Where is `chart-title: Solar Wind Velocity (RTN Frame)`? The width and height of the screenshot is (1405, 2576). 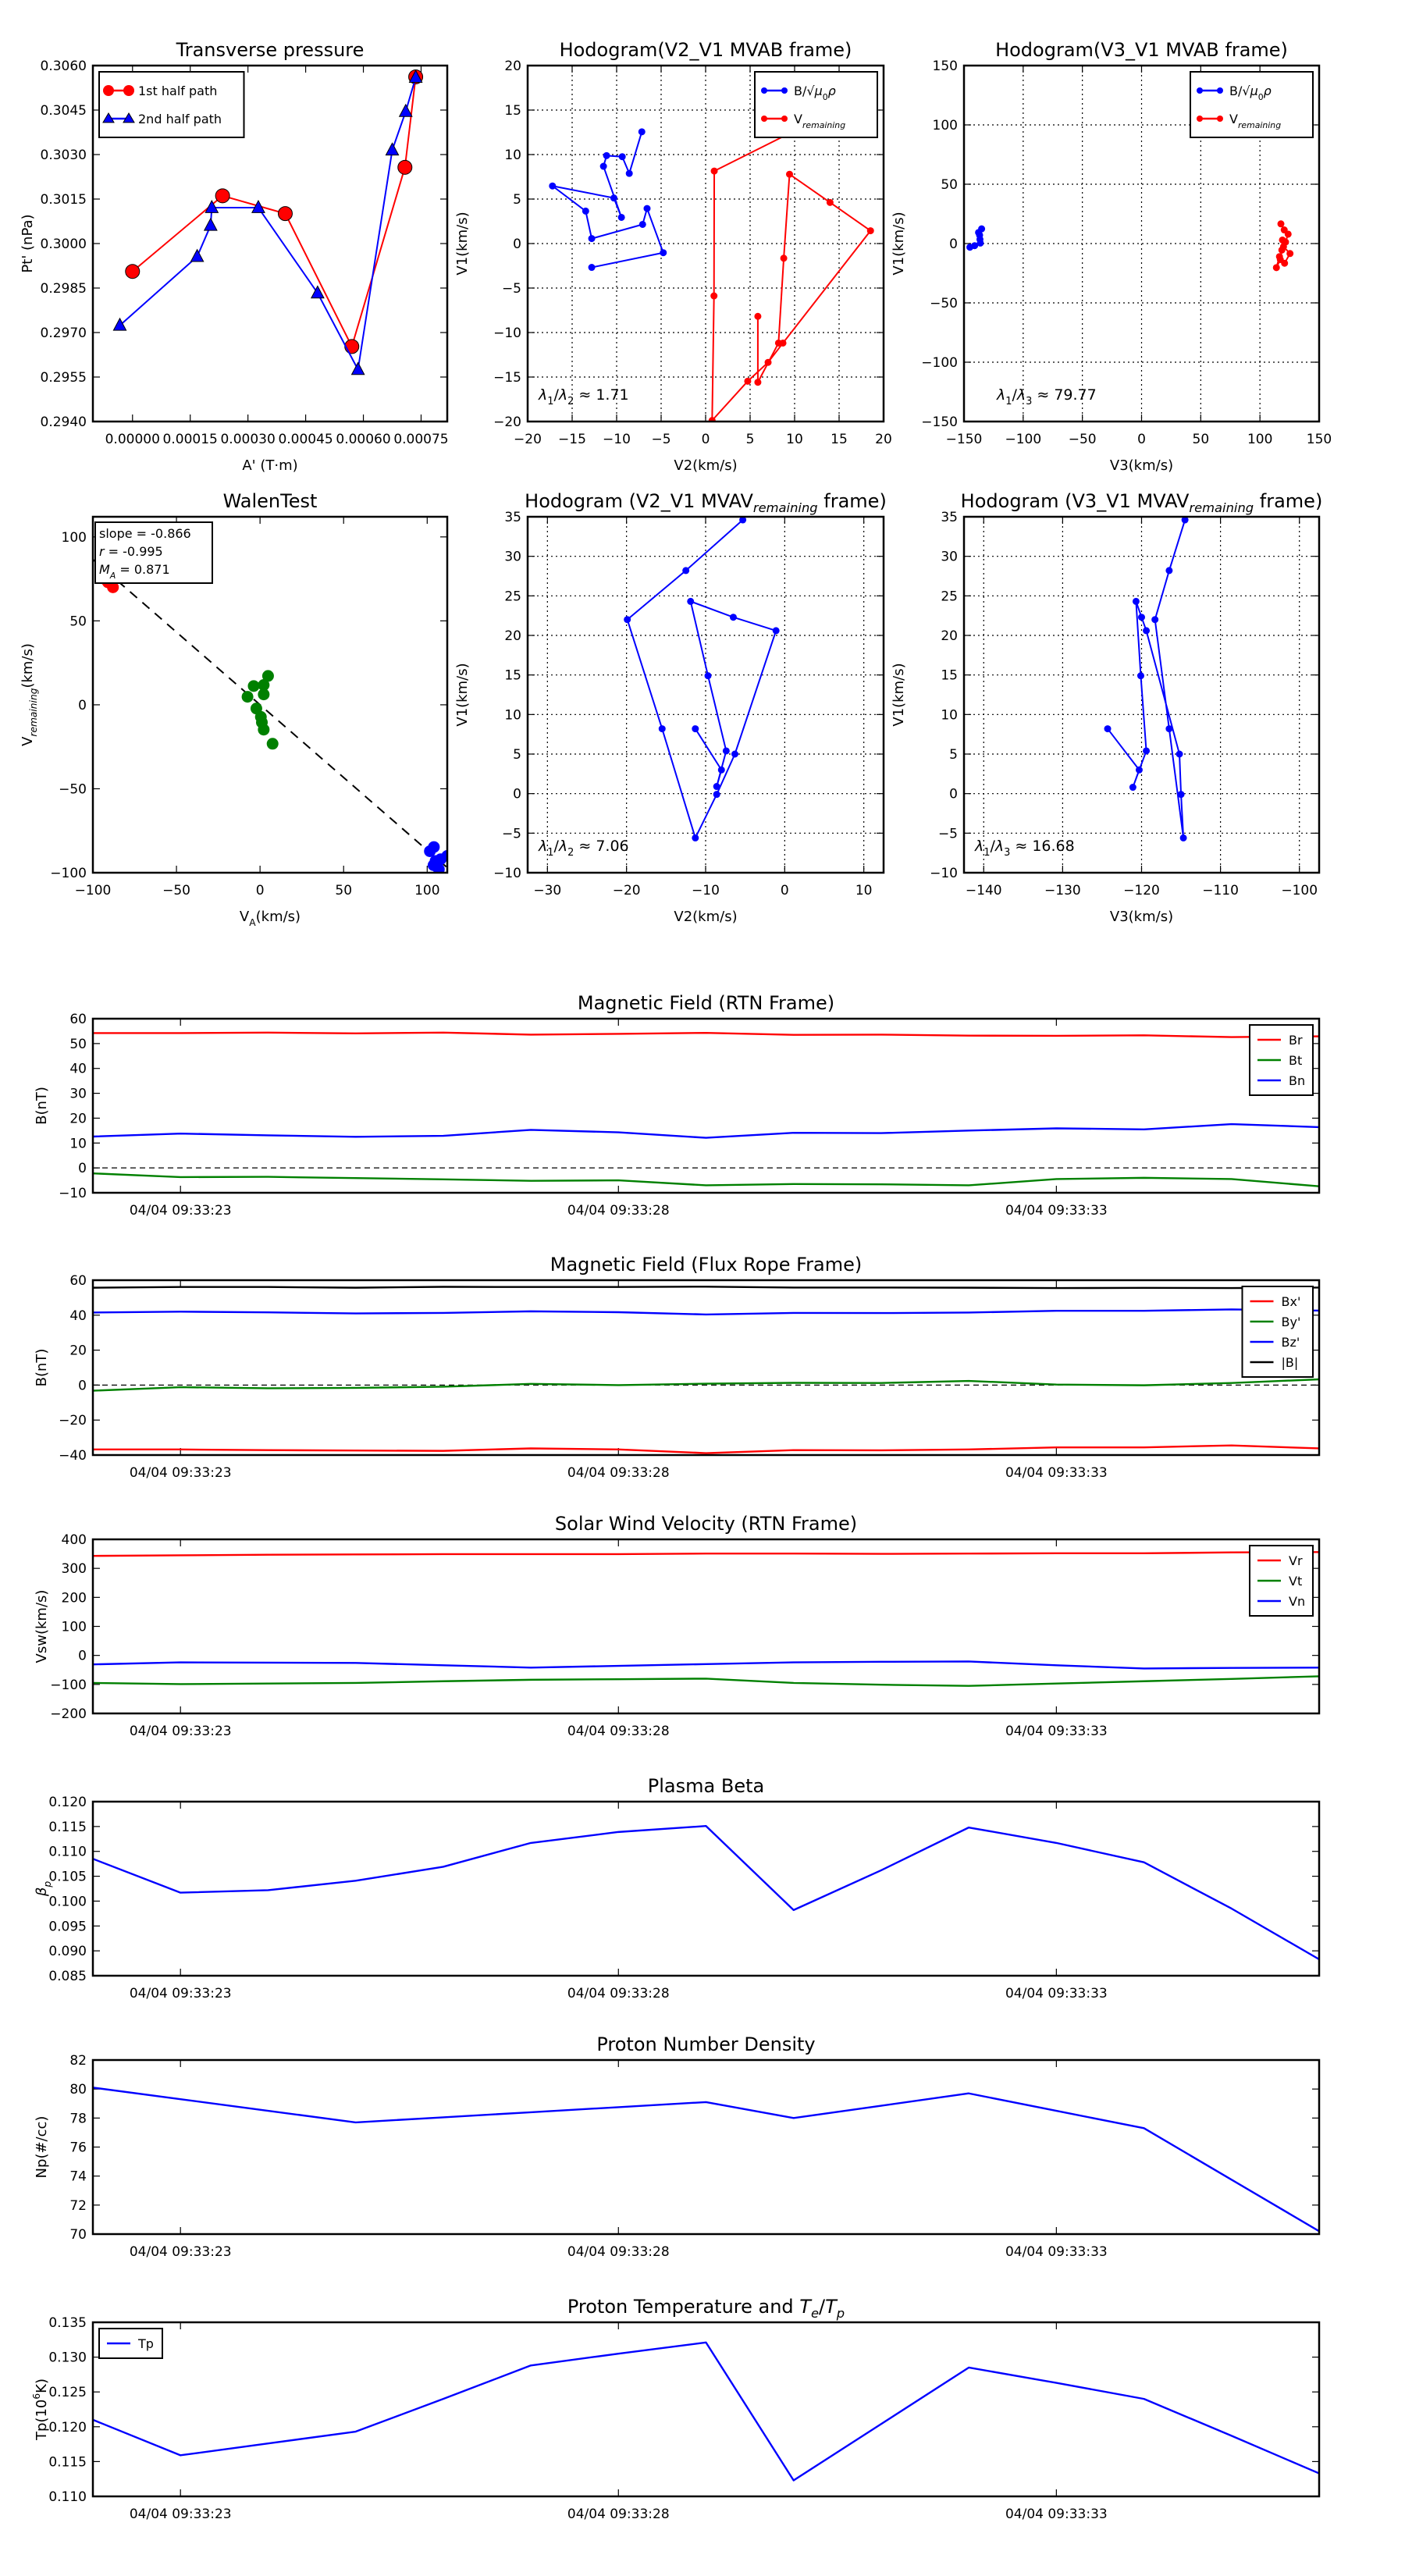
chart-title: Solar Wind Velocity (RTN Frame) is located at coordinates (706, 1524).